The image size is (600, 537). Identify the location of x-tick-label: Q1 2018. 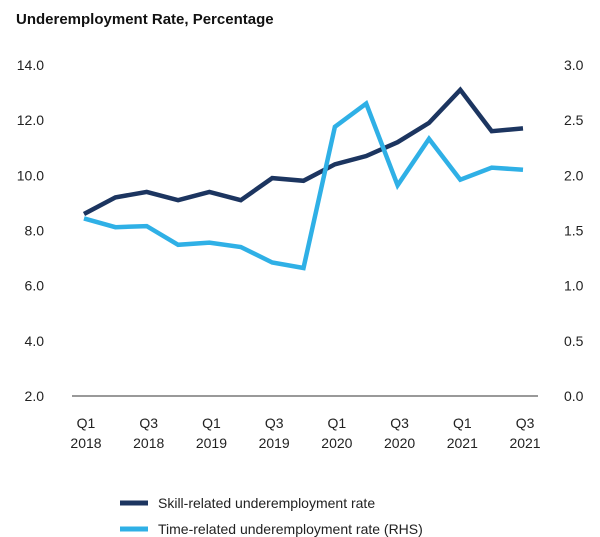
(85, 433).